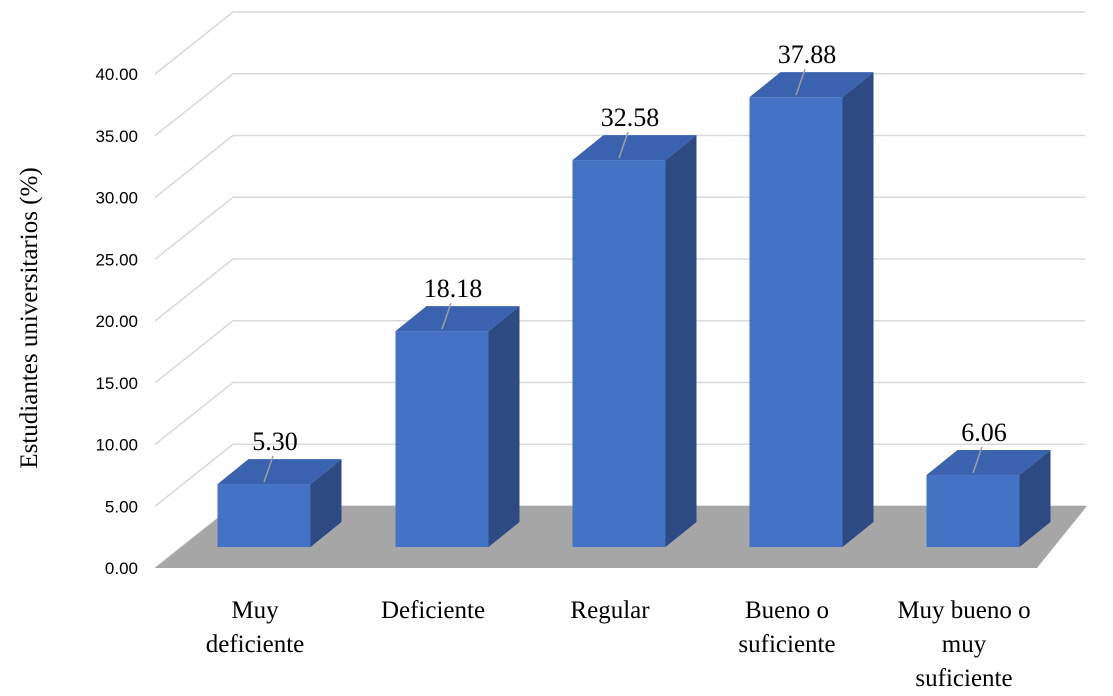  I want to click on category-label: deficiente, so click(255, 644).